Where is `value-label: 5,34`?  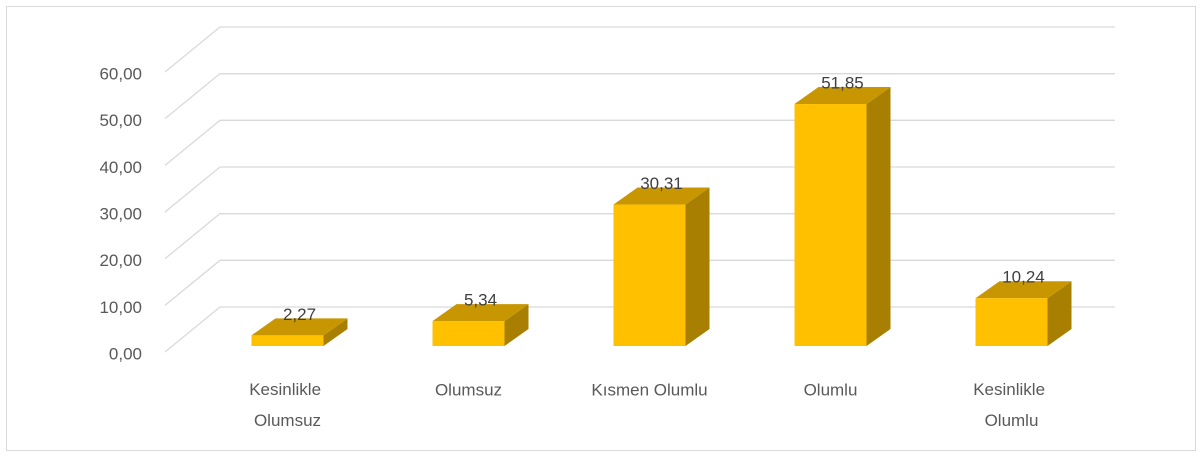 value-label: 5,34 is located at coordinates (480, 300).